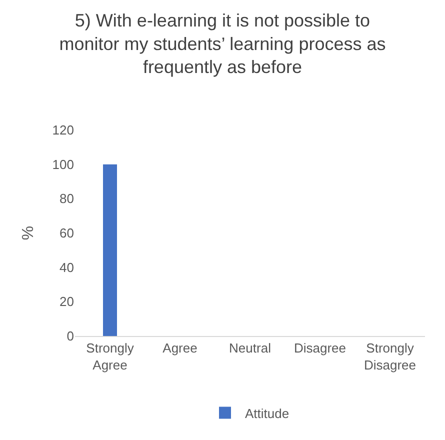 The image size is (445, 440). Describe the element at coordinates (390, 356) in the screenshot. I see `x-tick-label: Strongly Disagree` at that location.